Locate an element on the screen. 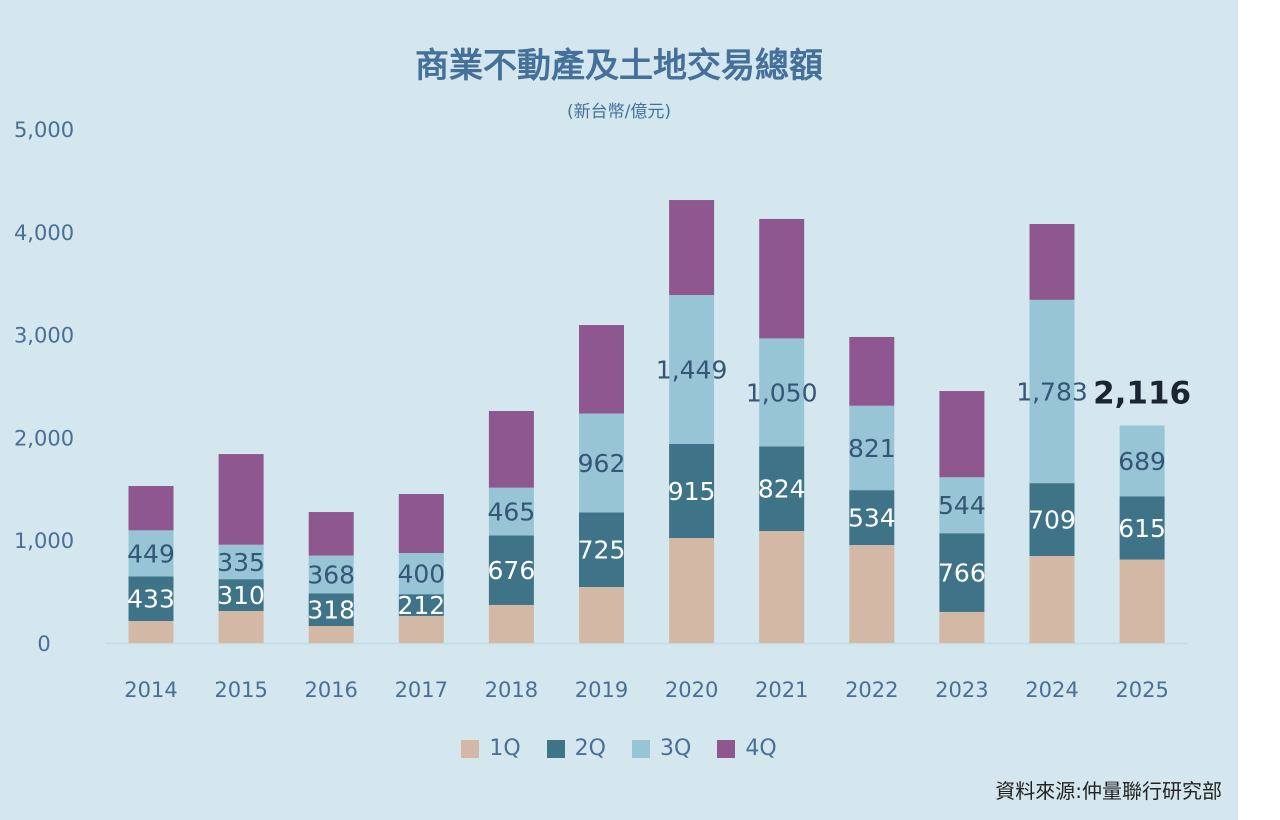 The height and width of the screenshot is (820, 1280). bar-2Q-2025 is located at coordinates (1142, 528).